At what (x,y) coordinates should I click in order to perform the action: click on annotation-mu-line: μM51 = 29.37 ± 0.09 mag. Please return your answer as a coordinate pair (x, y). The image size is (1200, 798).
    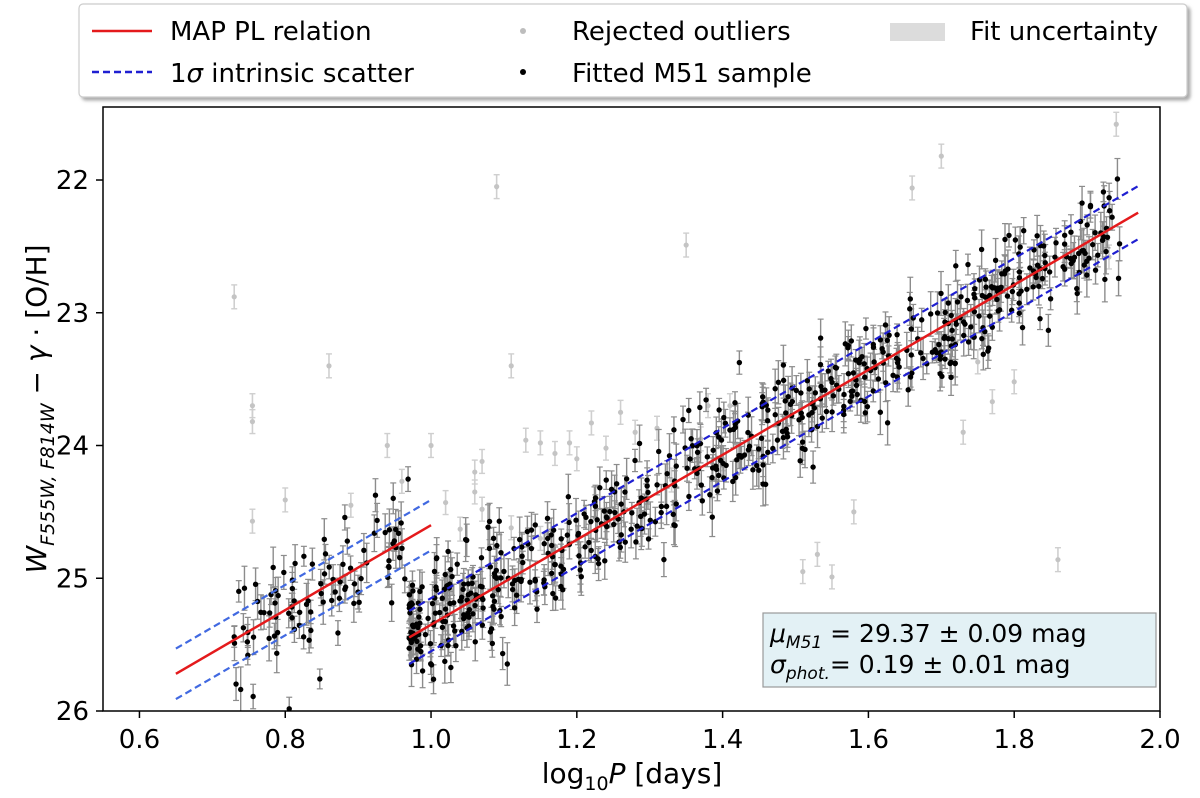
    Looking at the image, I should click on (928, 636).